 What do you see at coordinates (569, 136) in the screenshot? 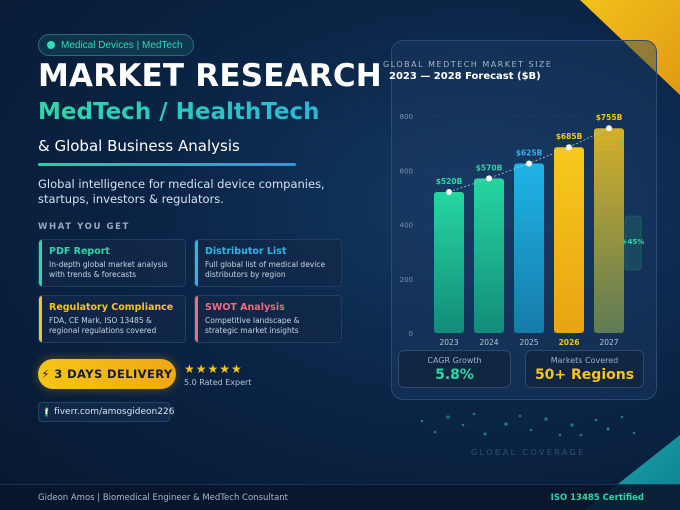
I see `data-label: $685B` at bounding box center [569, 136].